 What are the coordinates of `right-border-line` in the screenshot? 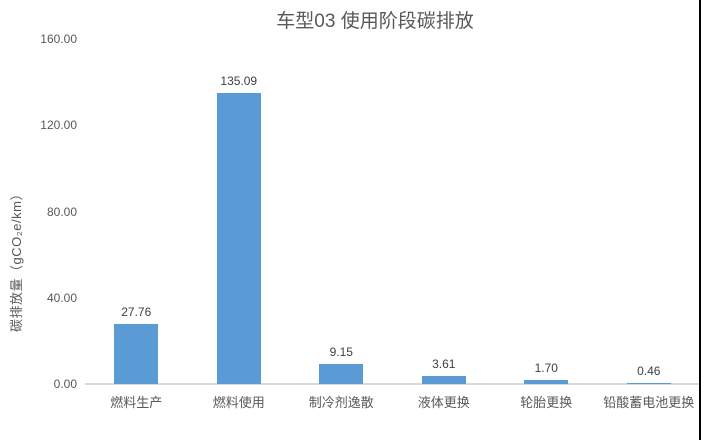 It's located at (700, 220).